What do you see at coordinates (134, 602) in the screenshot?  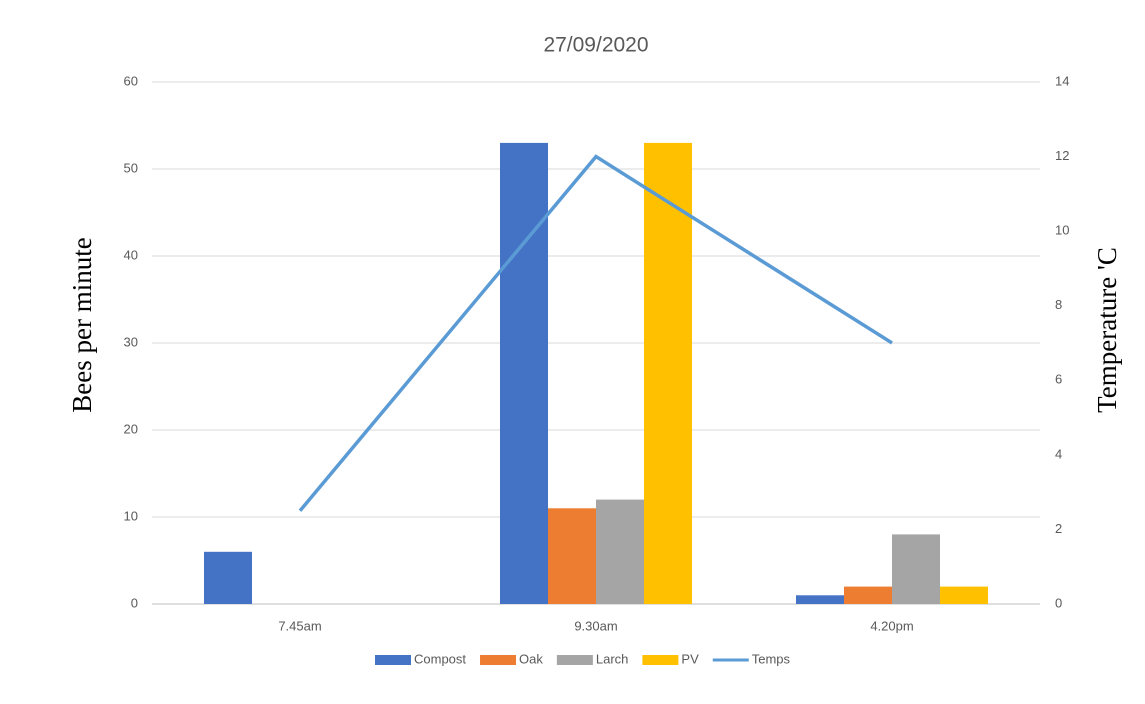 I see `y-tick-label: 0` at bounding box center [134, 602].